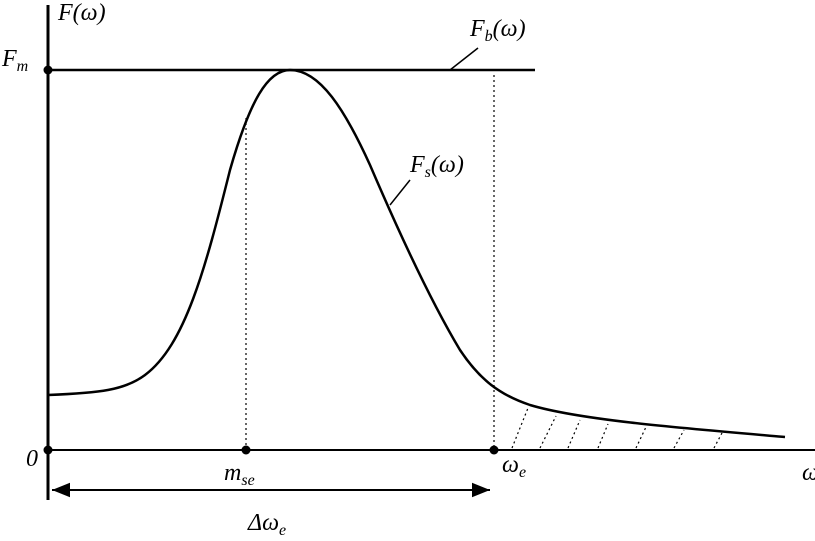 This screenshot has width=815, height=541. What do you see at coordinates (239, 474) in the screenshot?
I see `mse-label: mse` at bounding box center [239, 474].